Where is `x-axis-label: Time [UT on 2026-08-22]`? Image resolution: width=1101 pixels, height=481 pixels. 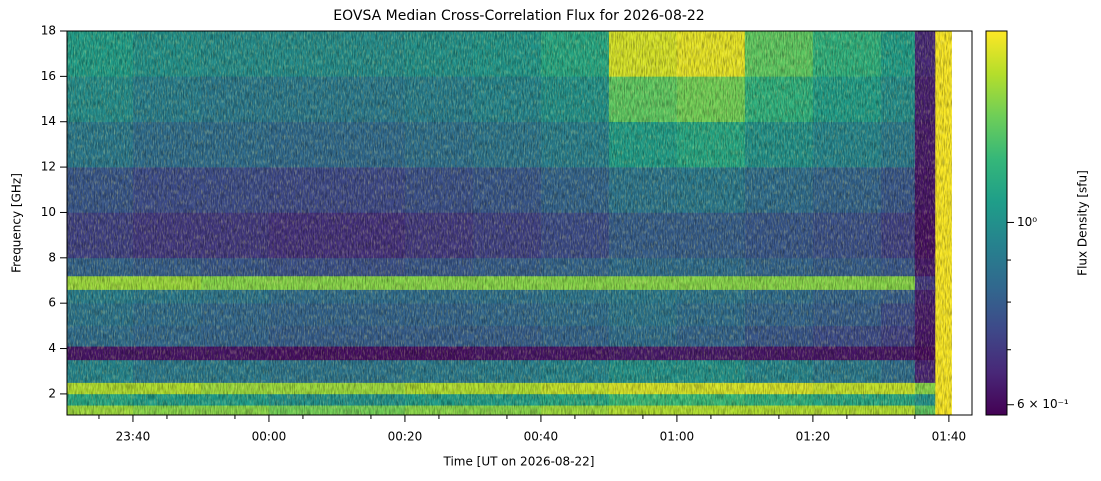 x-axis-label: Time [UT on 2026-08-22] is located at coordinates (519, 462).